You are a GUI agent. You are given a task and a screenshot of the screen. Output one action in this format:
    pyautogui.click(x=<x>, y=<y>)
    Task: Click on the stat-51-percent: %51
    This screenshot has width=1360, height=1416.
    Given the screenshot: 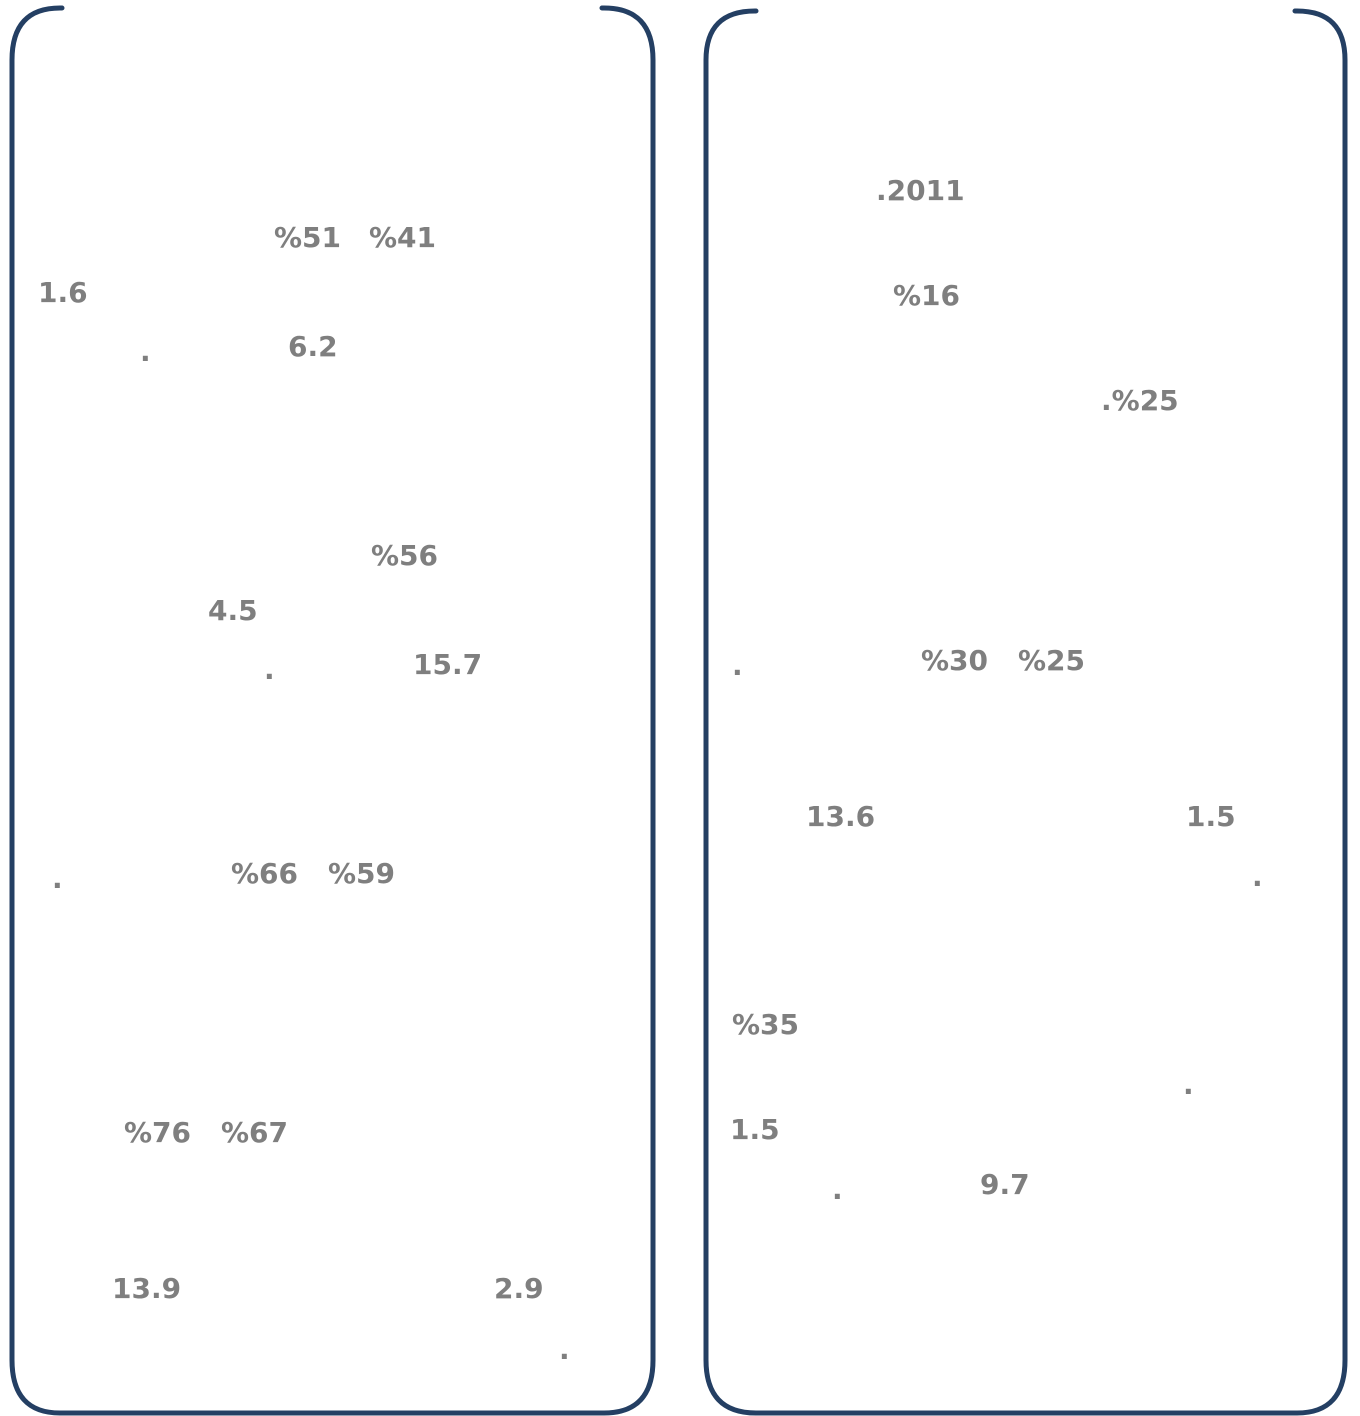 What is the action you would take?
    pyautogui.click(x=308, y=237)
    